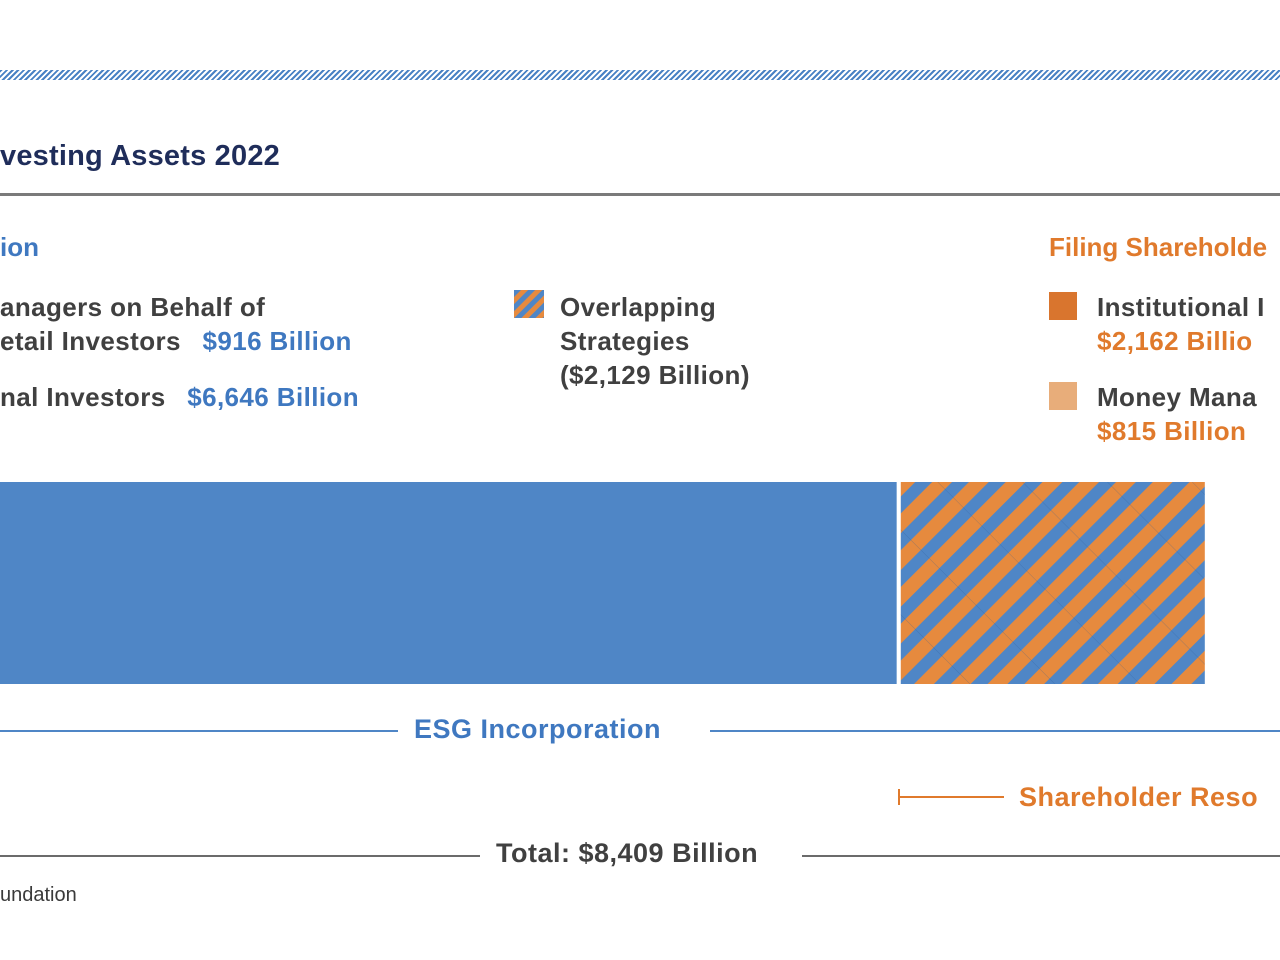 This screenshot has width=1280, height=960. What do you see at coordinates (898, 583) in the screenshot?
I see `bar-segment-divider` at bounding box center [898, 583].